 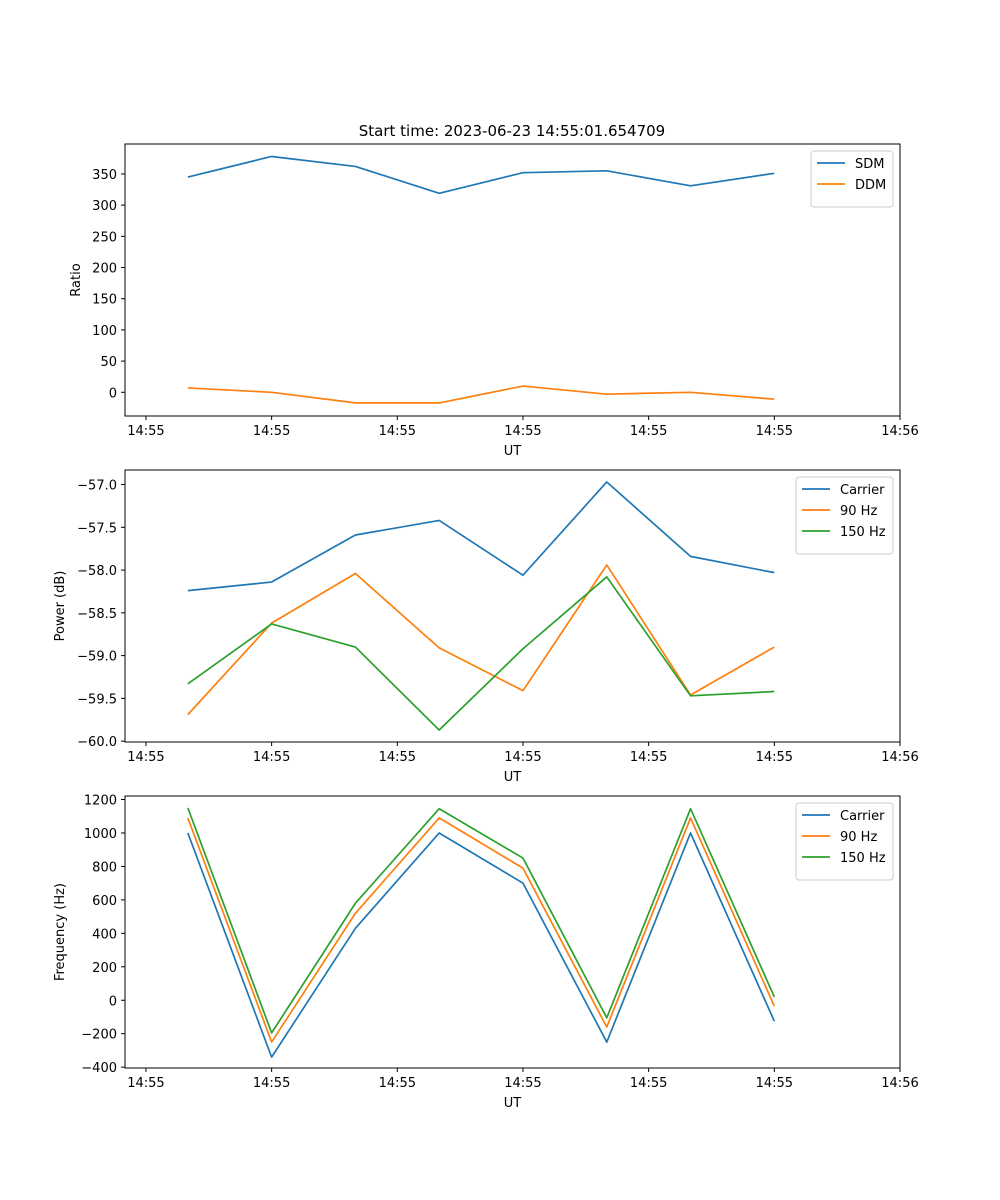 What do you see at coordinates (60, 932) in the screenshot?
I see `y-axis-label: Frequency (Hz)` at bounding box center [60, 932].